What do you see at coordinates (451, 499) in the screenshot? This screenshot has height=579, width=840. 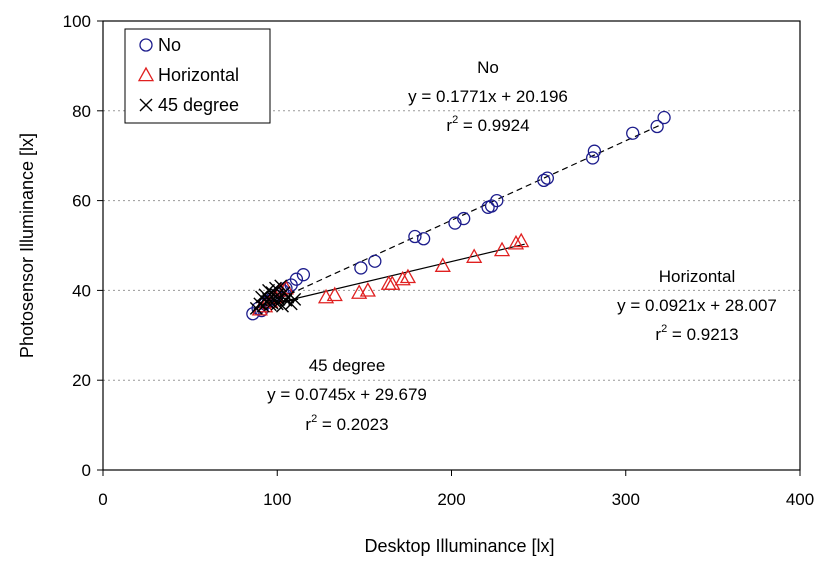 I see `x-tick-label-200: 200` at bounding box center [451, 499].